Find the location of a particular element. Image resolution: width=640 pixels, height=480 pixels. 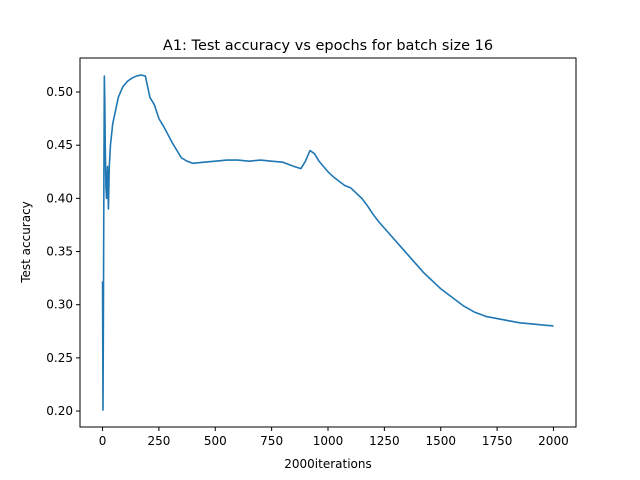

y-tick-label: 0.20 is located at coordinates (59, 411).